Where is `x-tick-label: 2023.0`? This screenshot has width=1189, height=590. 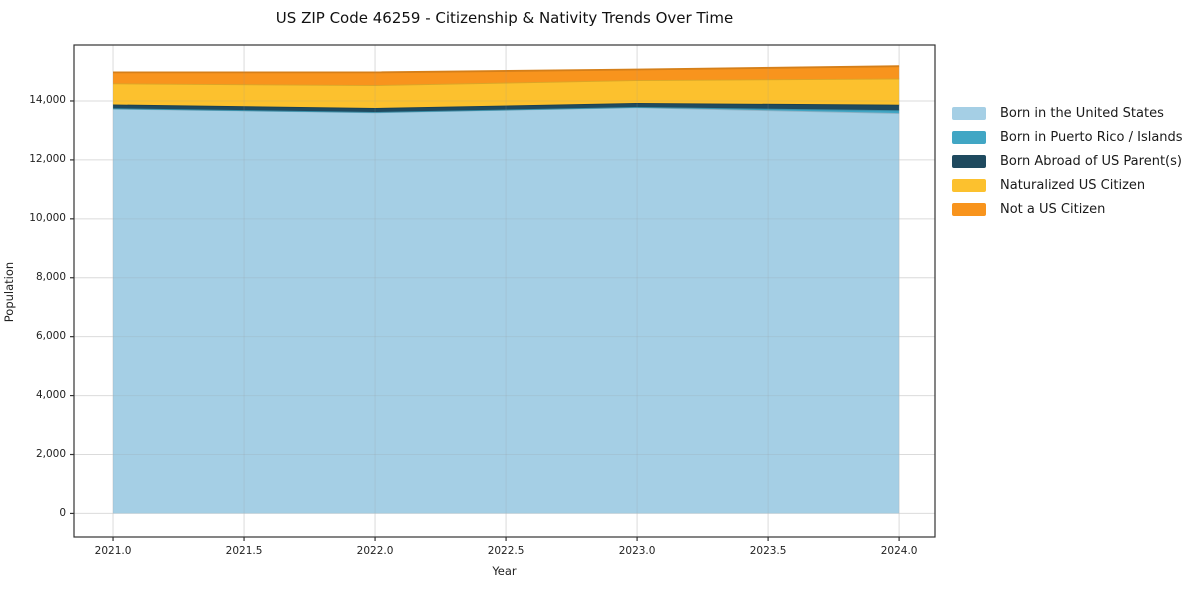
x-tick-label: 2023.0 is located at coordinates (637, 551).